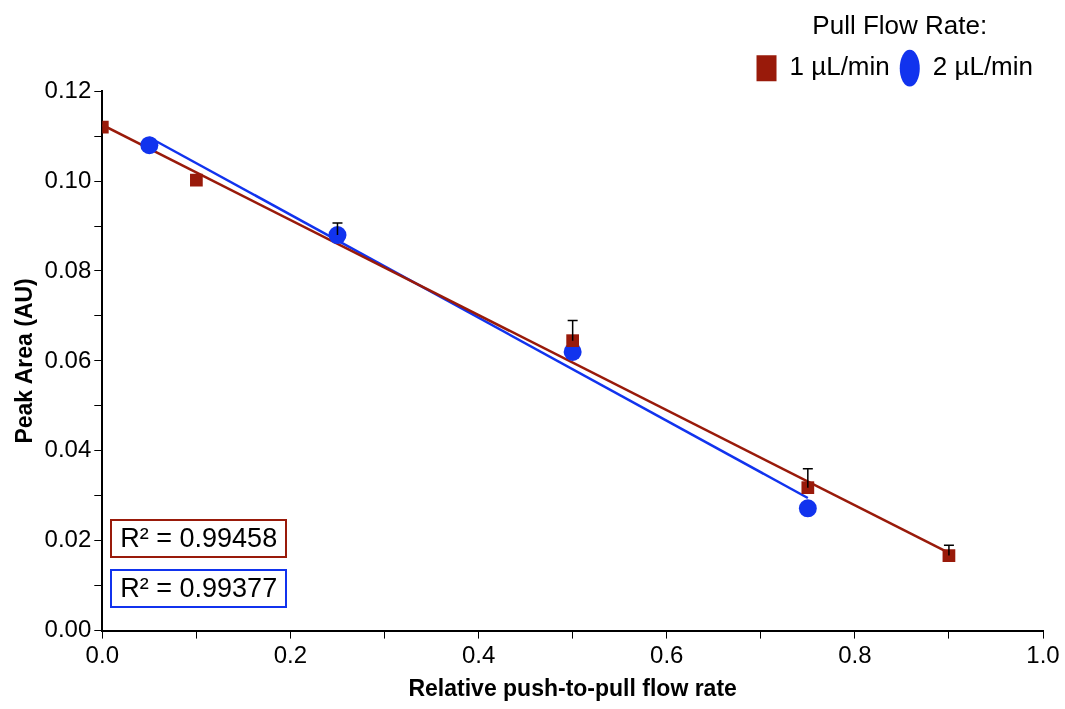 This screenshot has width=1065, height=709. I want to click on annotation: R² = 0.99377, so click(199, 588).